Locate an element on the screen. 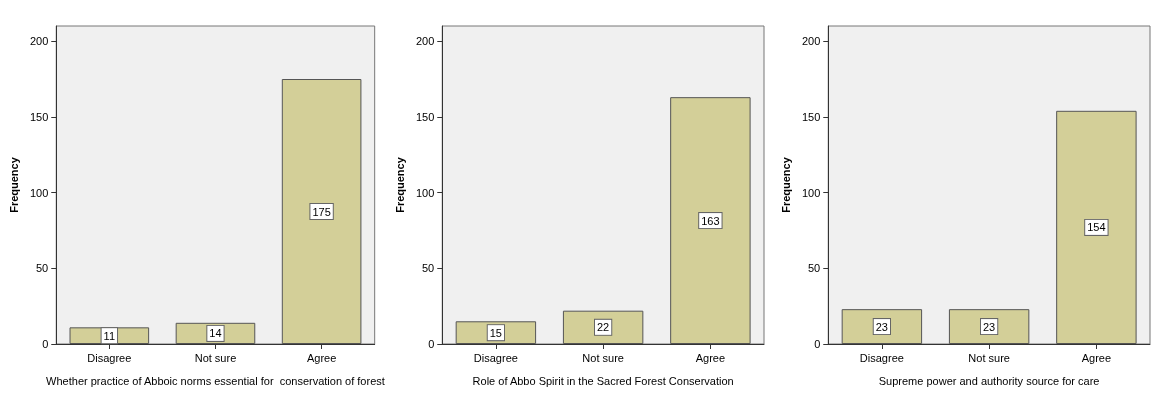  data-label: 22 is located at coordinates (603, 327).